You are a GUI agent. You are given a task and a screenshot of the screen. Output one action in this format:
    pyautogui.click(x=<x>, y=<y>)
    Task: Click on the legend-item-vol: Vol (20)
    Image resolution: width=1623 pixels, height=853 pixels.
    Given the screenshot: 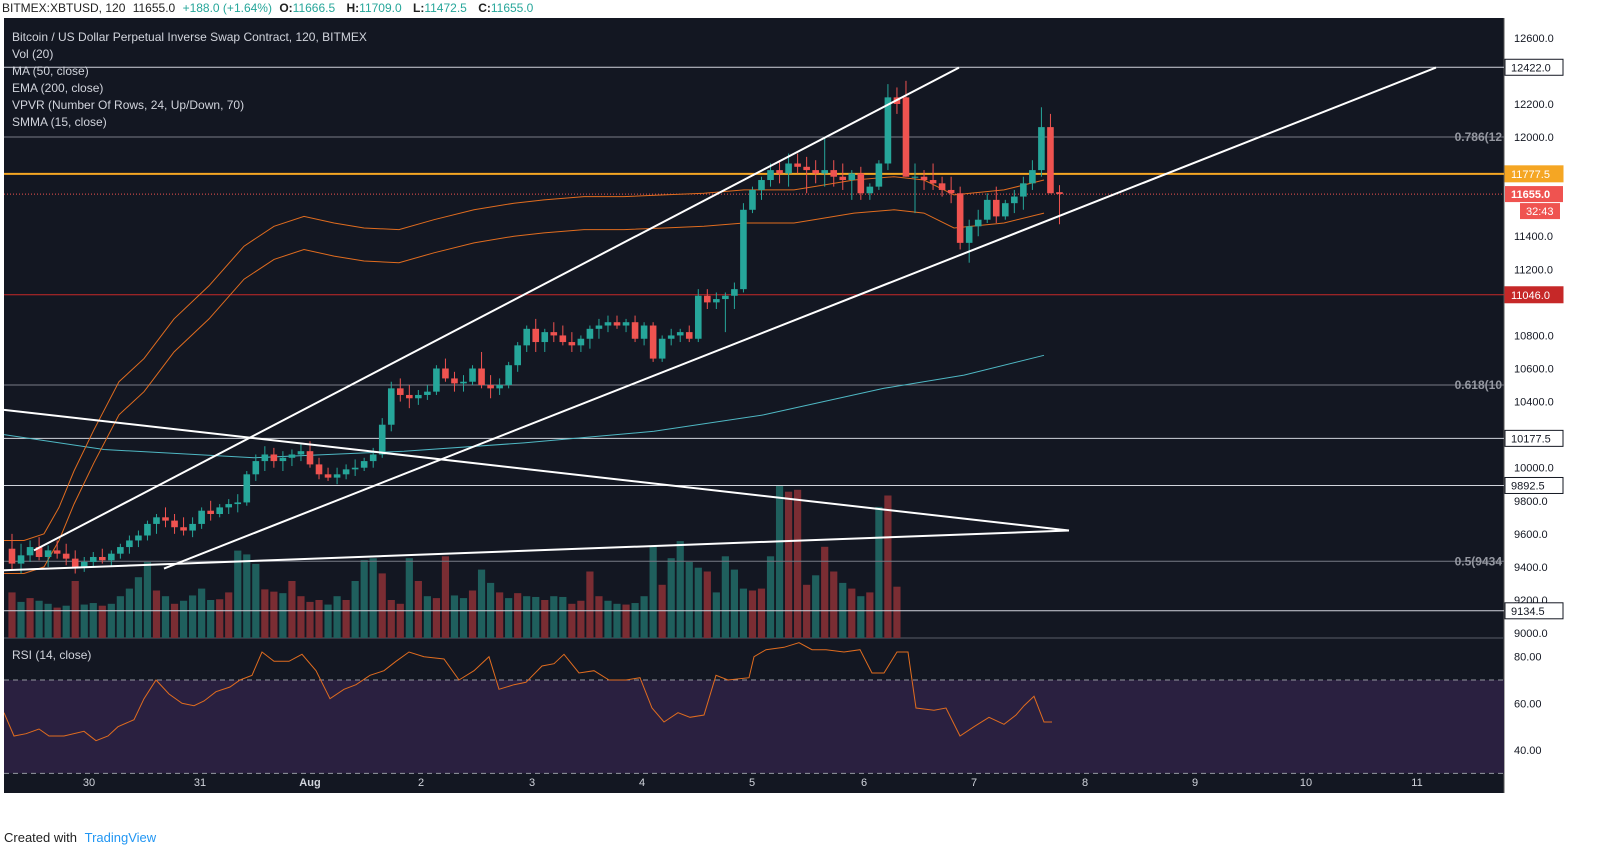 What is the action you would take?
    pyautogui.click(x=33, y=54)
    